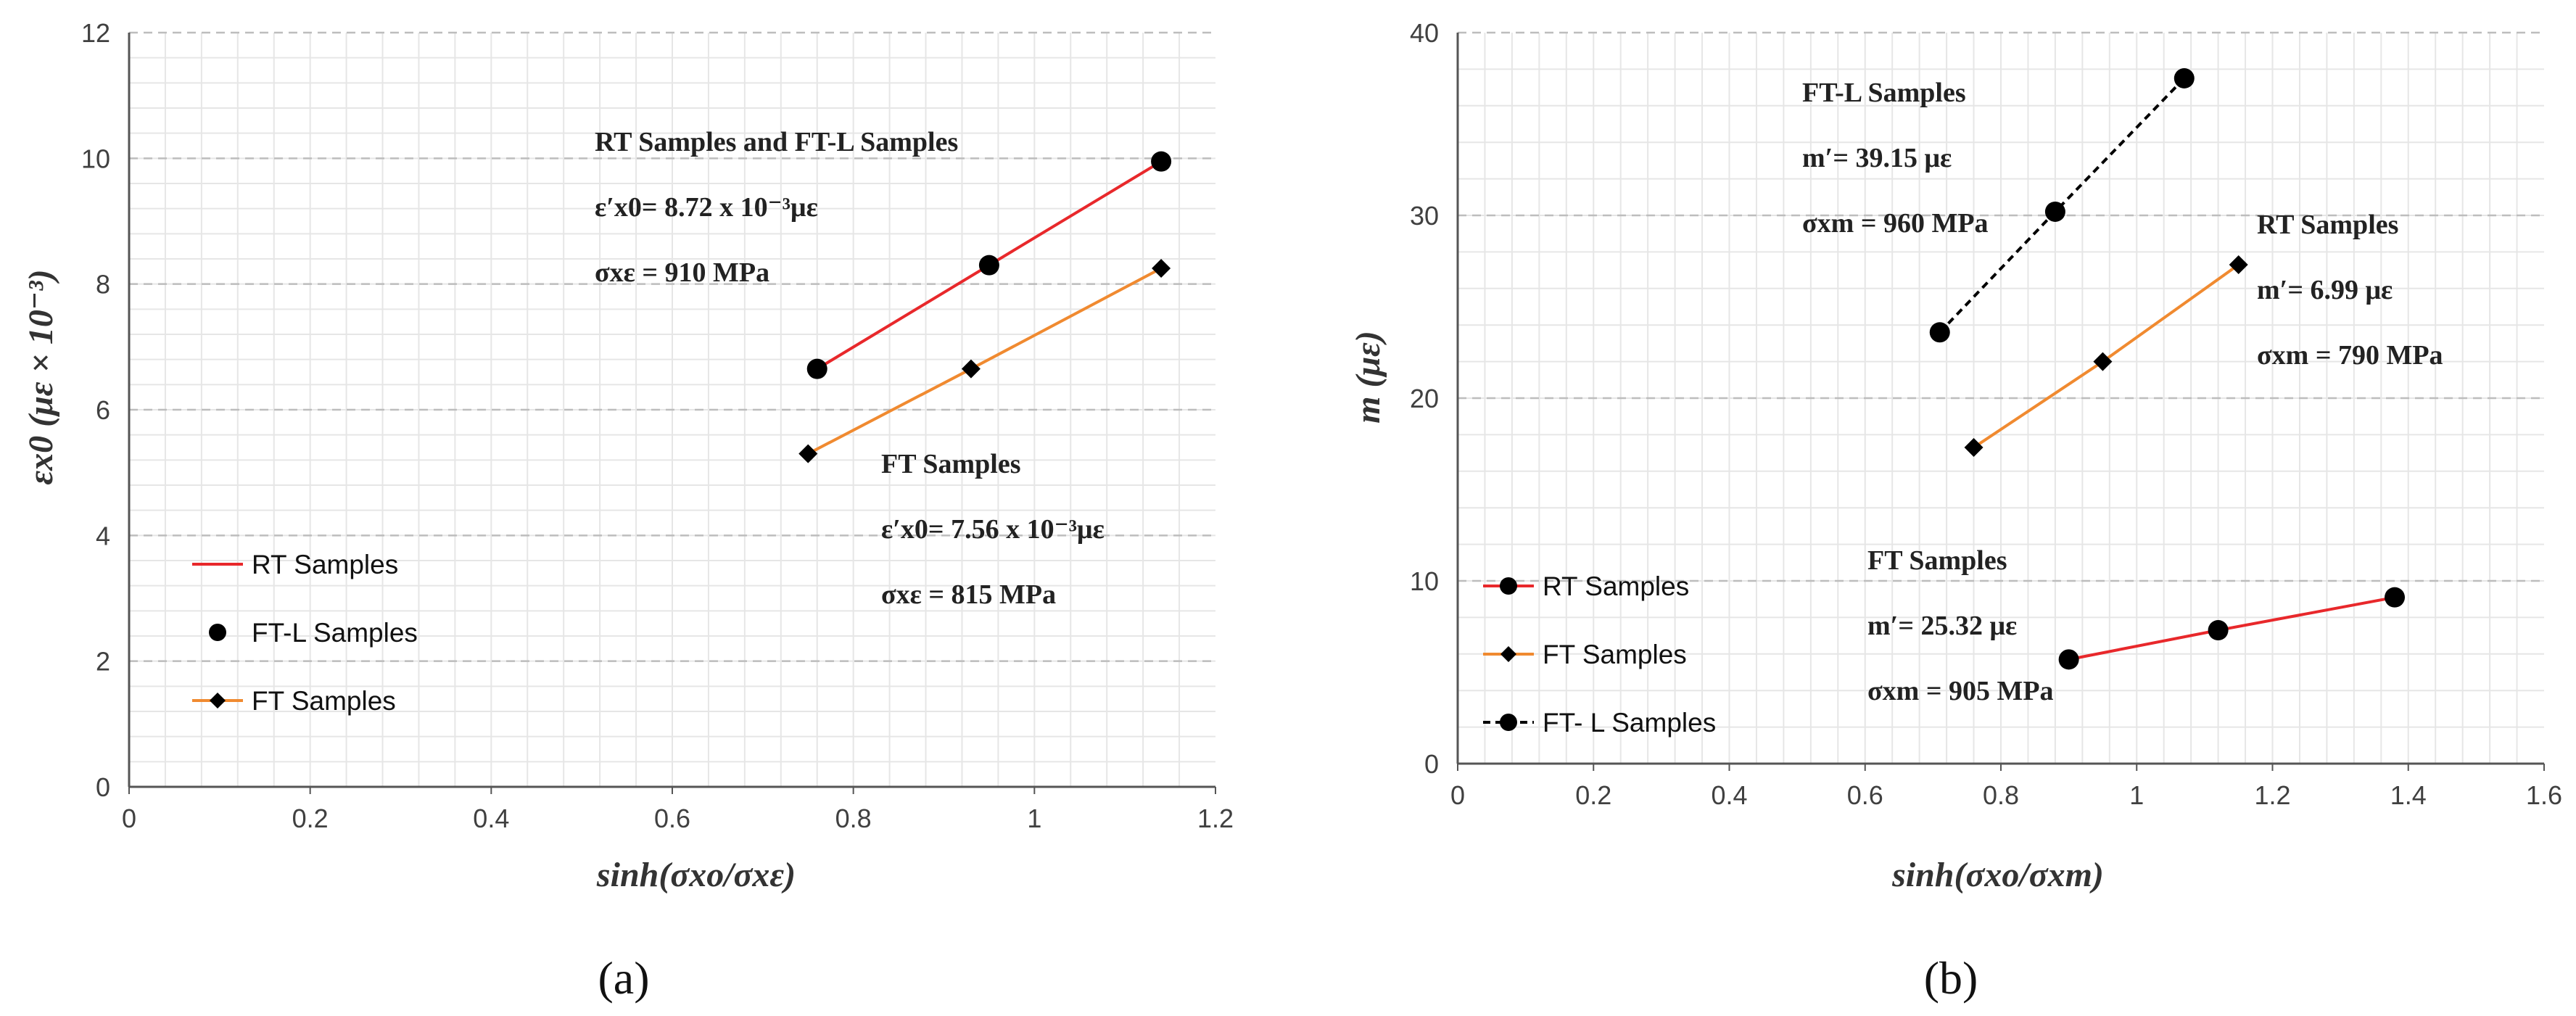 This screenshot has width=2576, height=1016. What do you see at coordinates (2350, 355) in the screenshot?
I see `annotation-text: σxm = 790 MPa` at bounding box center [2350, 355].